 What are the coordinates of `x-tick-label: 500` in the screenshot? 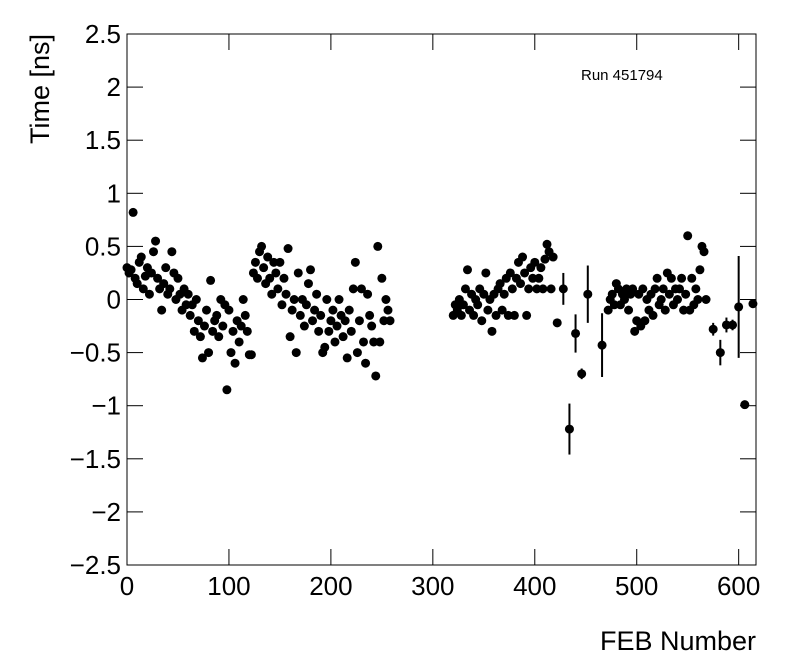 It's located at (636, 586).